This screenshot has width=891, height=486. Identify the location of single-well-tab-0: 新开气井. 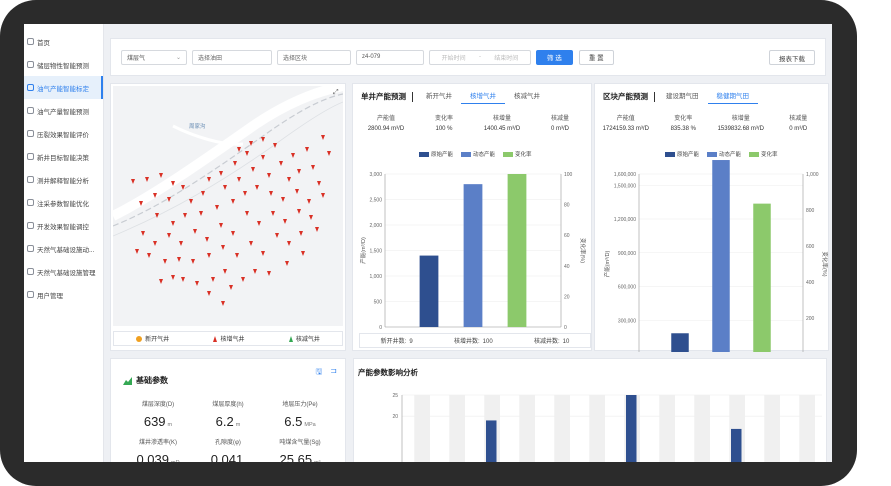
(439, 96).